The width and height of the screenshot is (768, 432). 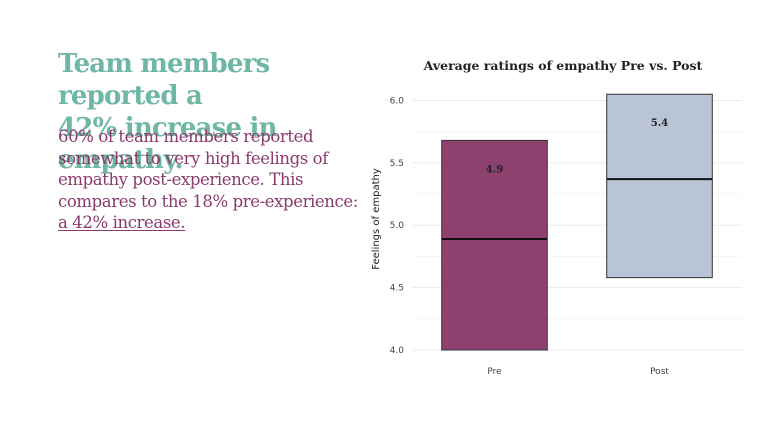 I want to click on headline-line-1: Team members reported a, so click(x=164, y=80).